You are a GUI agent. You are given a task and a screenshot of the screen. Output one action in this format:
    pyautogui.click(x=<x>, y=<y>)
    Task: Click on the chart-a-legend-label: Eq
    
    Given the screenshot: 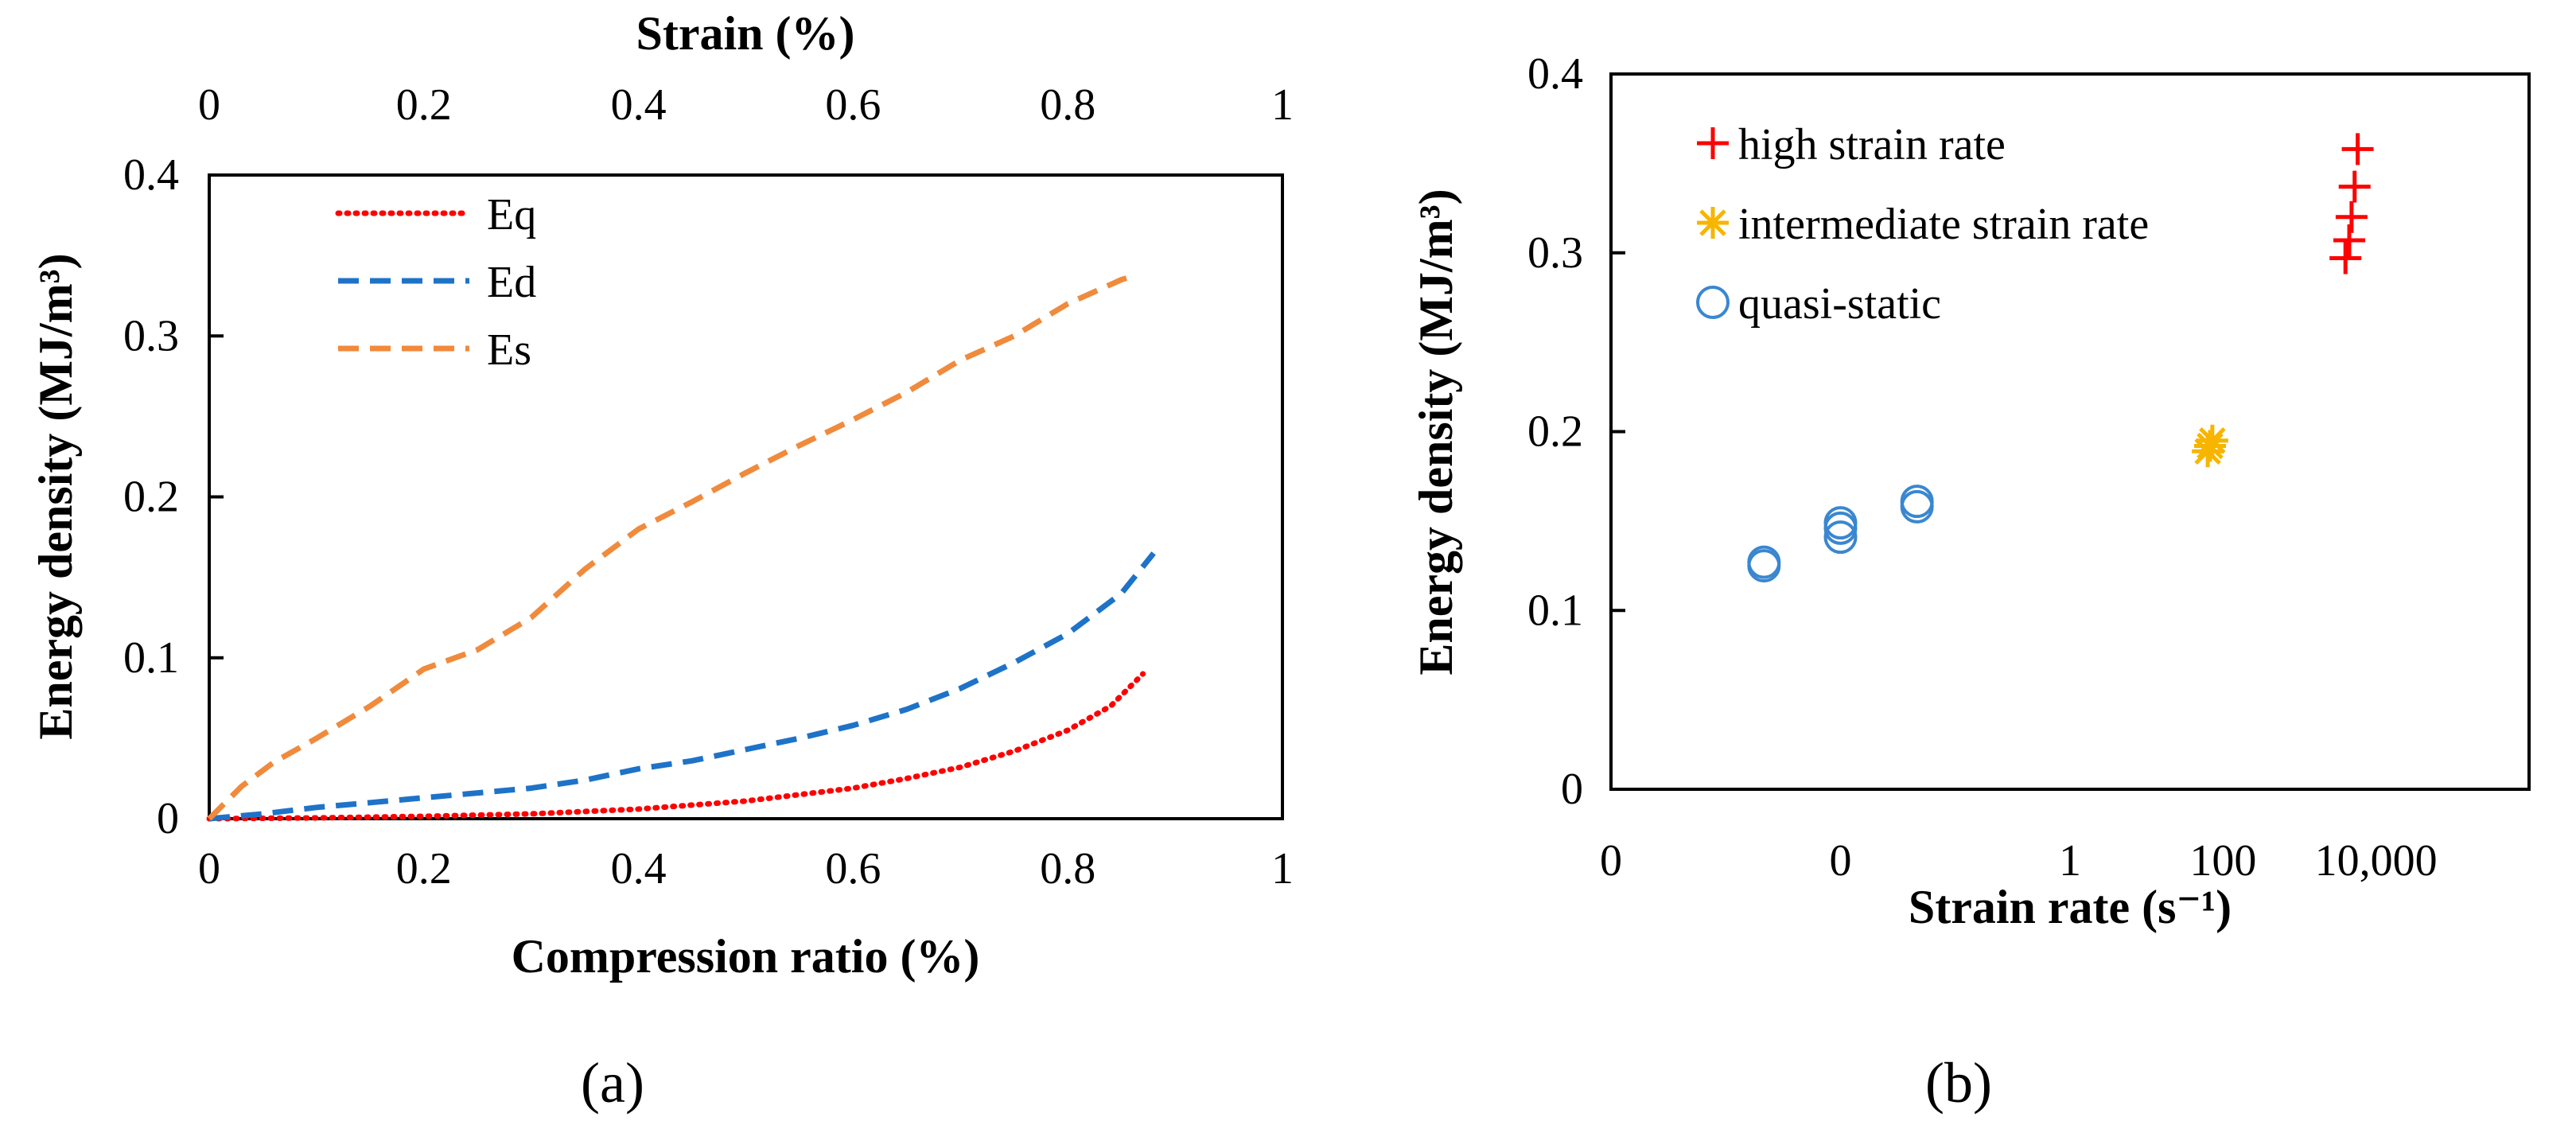 What is the action you would take?
    pyautogui.click(x=512, y=214)
    